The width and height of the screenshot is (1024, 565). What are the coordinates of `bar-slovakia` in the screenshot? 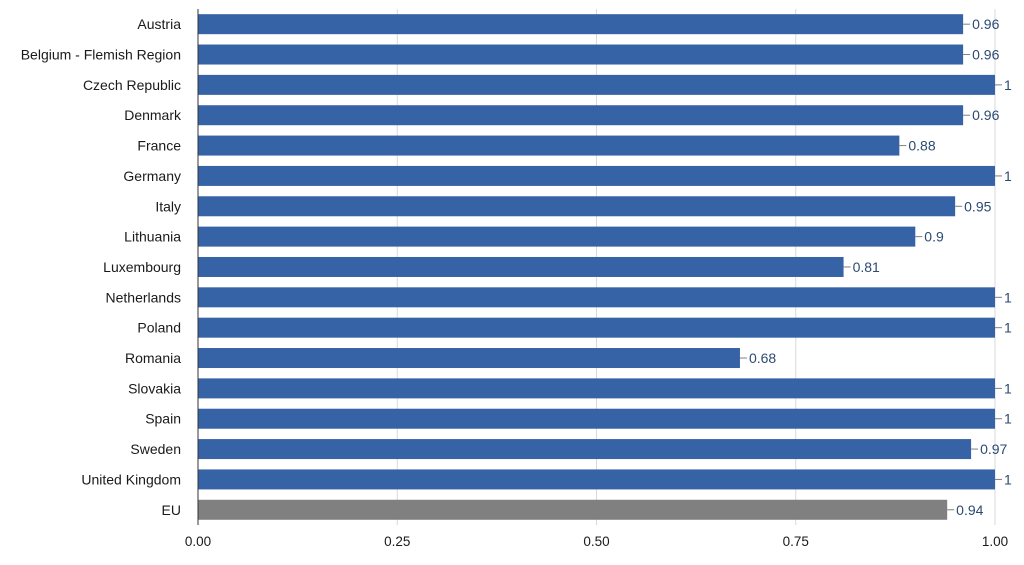 It's located at (596, 388).